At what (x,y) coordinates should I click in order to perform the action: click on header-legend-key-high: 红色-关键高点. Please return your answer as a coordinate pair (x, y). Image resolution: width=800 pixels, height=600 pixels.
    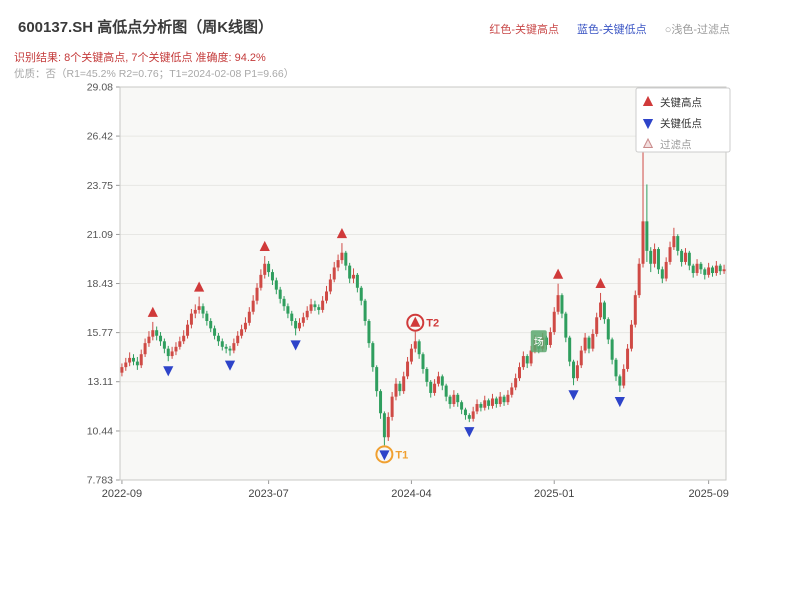
    Looking at the image, I should click on (524, 30).